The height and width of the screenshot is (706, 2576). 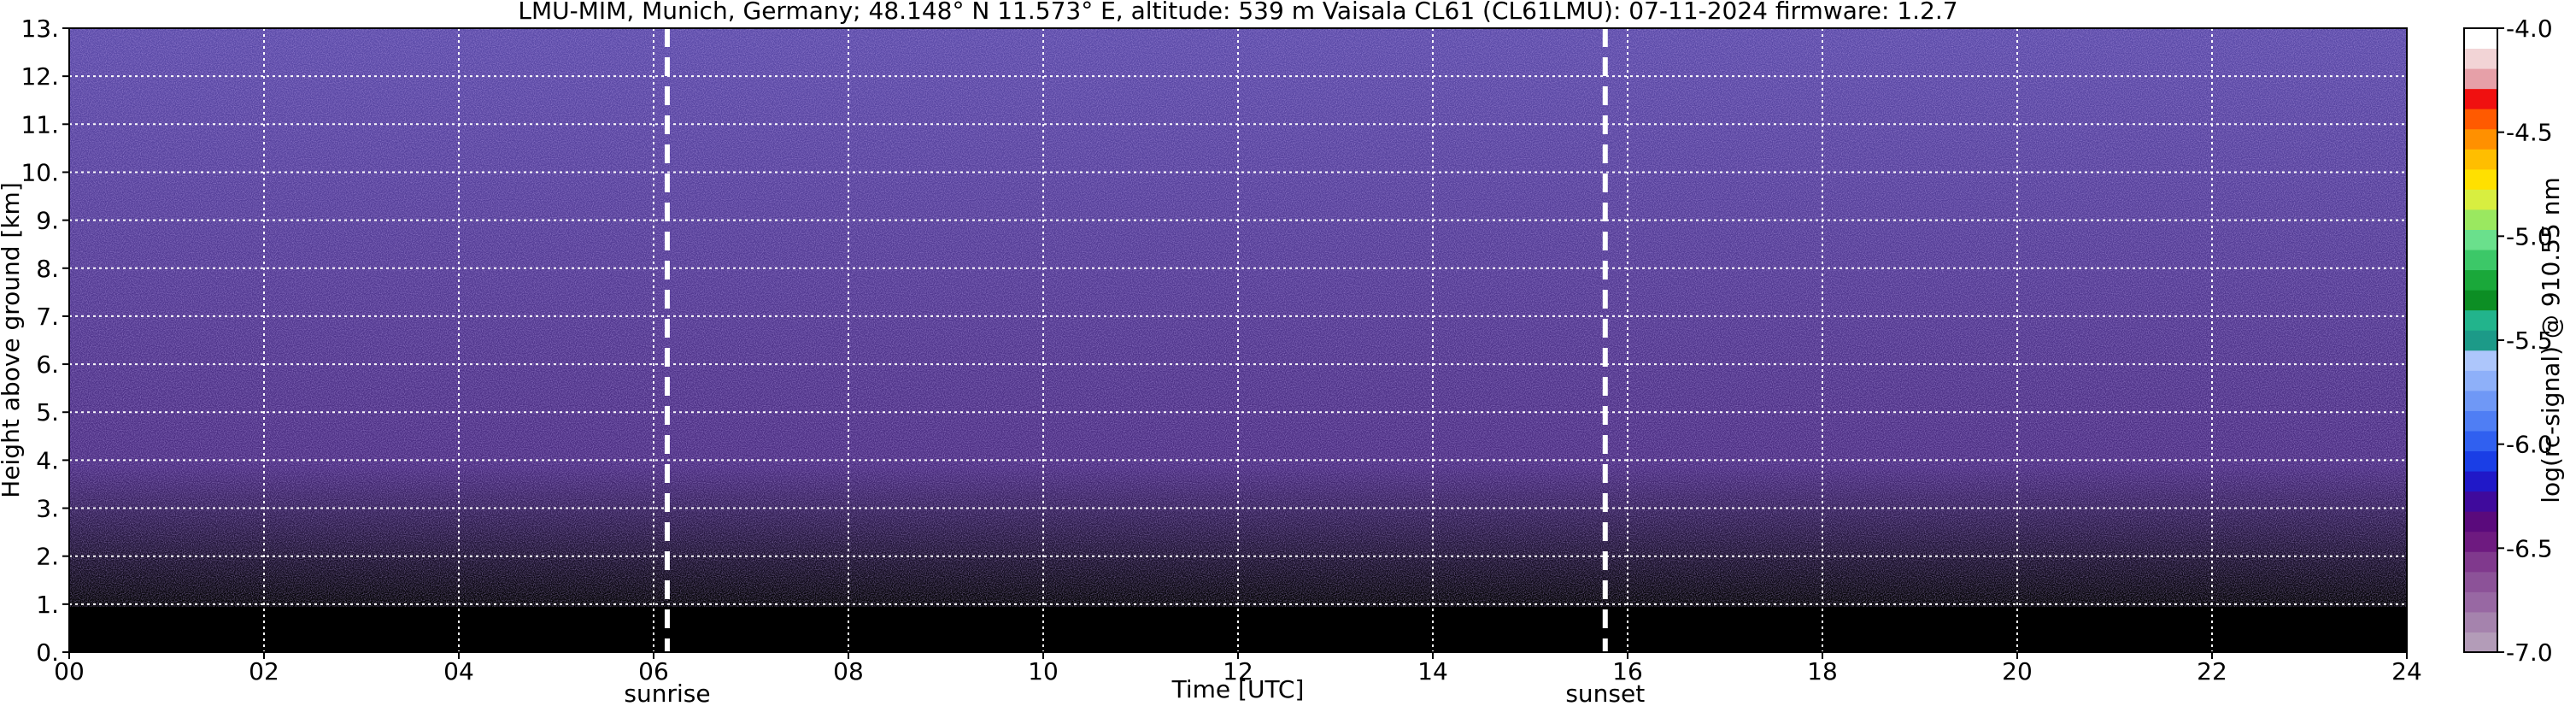 I want to click on colorbar-tick-label: -5.0, so click(x=2529, y=236).